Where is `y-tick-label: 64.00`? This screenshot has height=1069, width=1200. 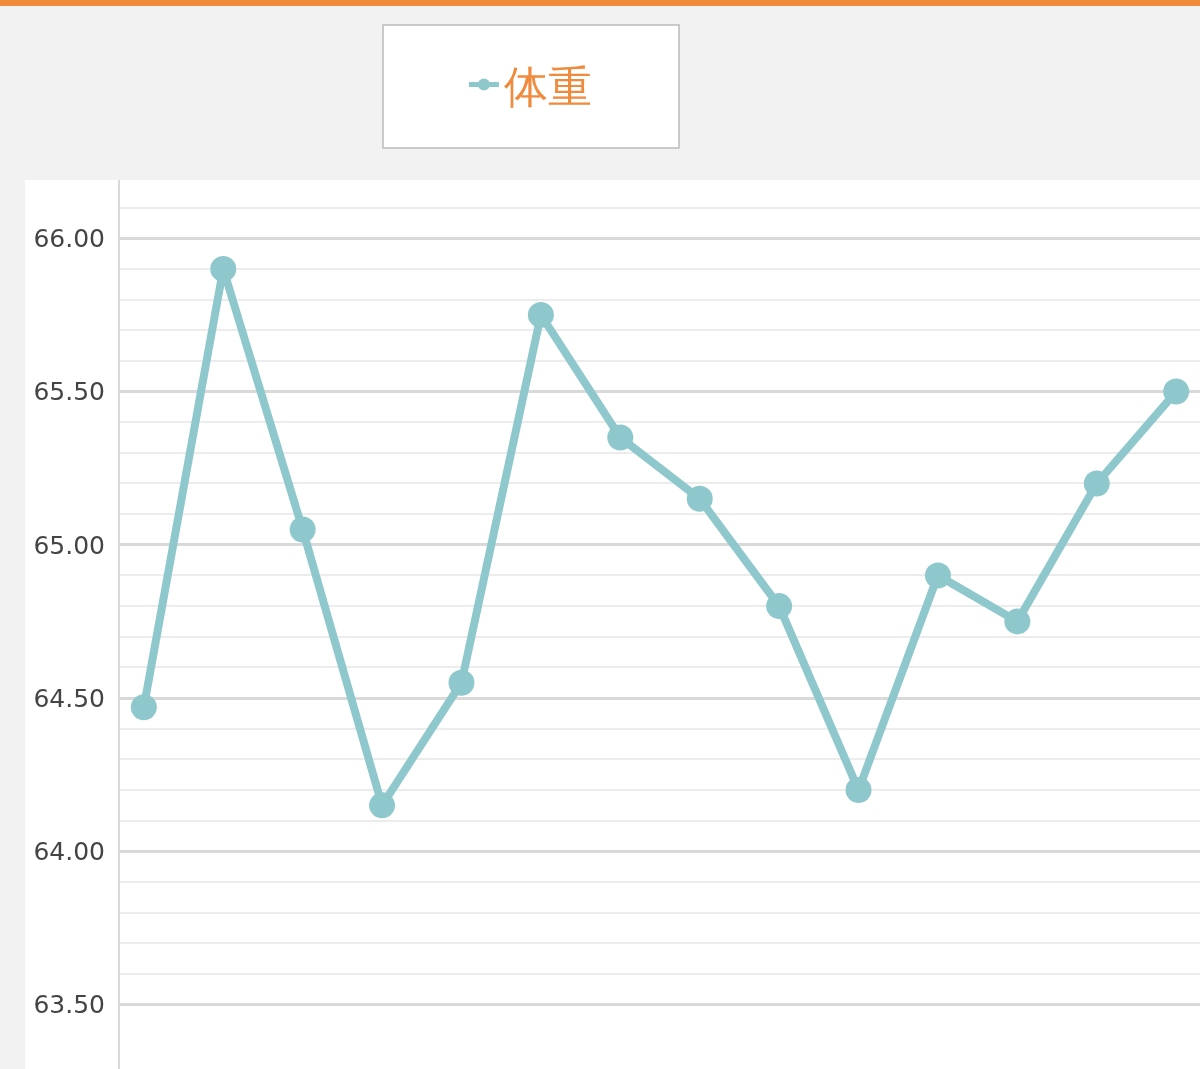 y-tick-label: 64.00 is located at coordinates (69, 852).